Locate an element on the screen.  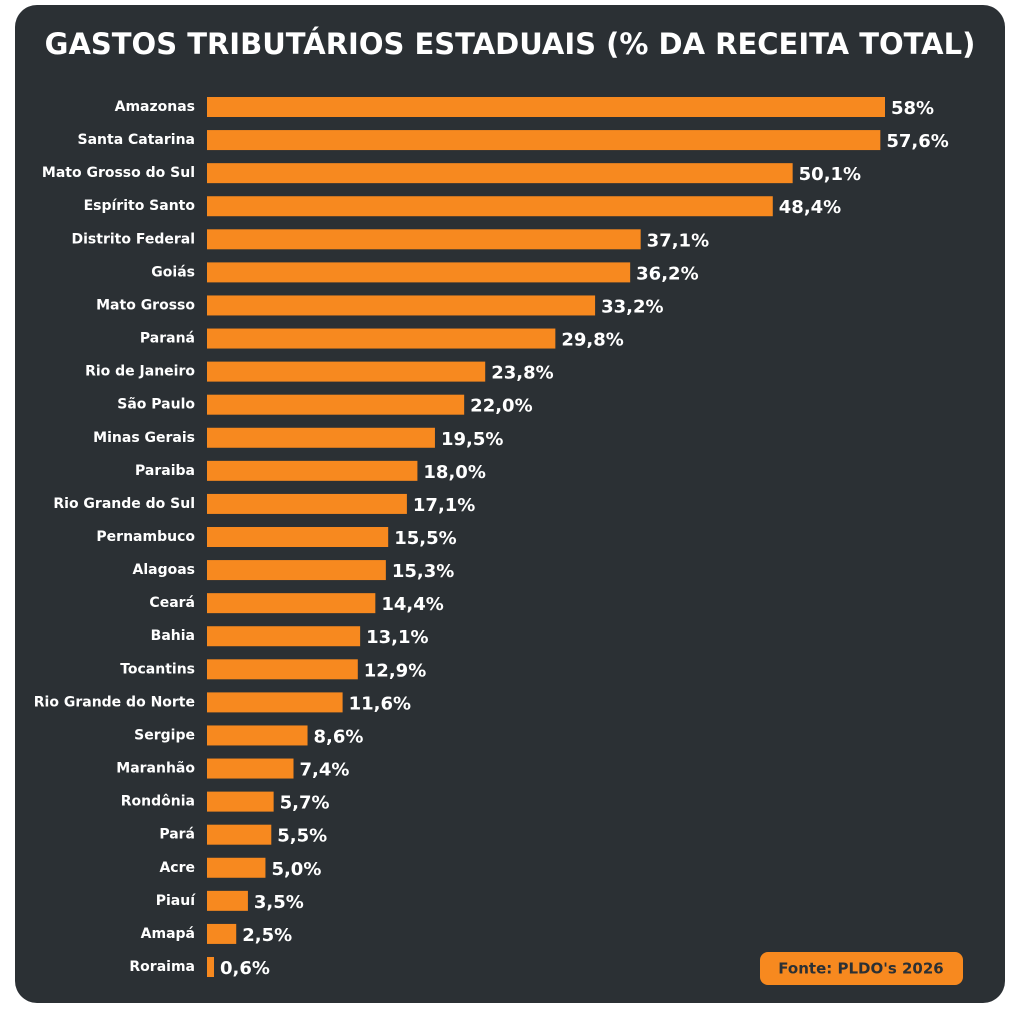
category-label: Amazonas is located at coordinates (155, 107).